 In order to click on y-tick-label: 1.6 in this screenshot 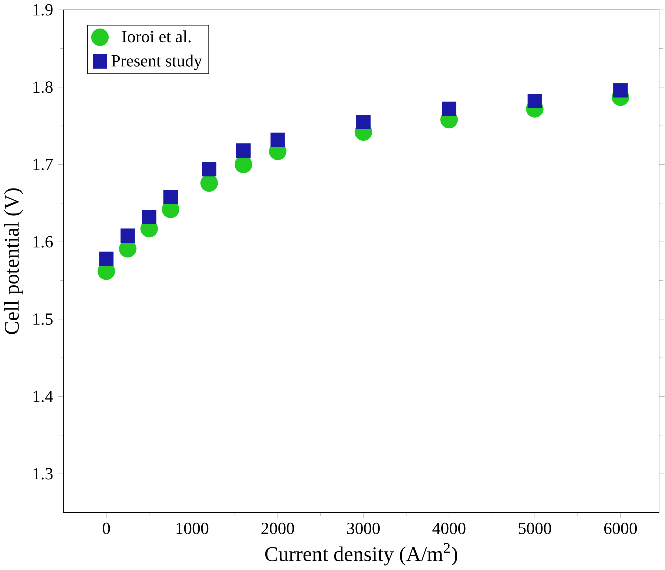, I will do `click(44, 242)`.